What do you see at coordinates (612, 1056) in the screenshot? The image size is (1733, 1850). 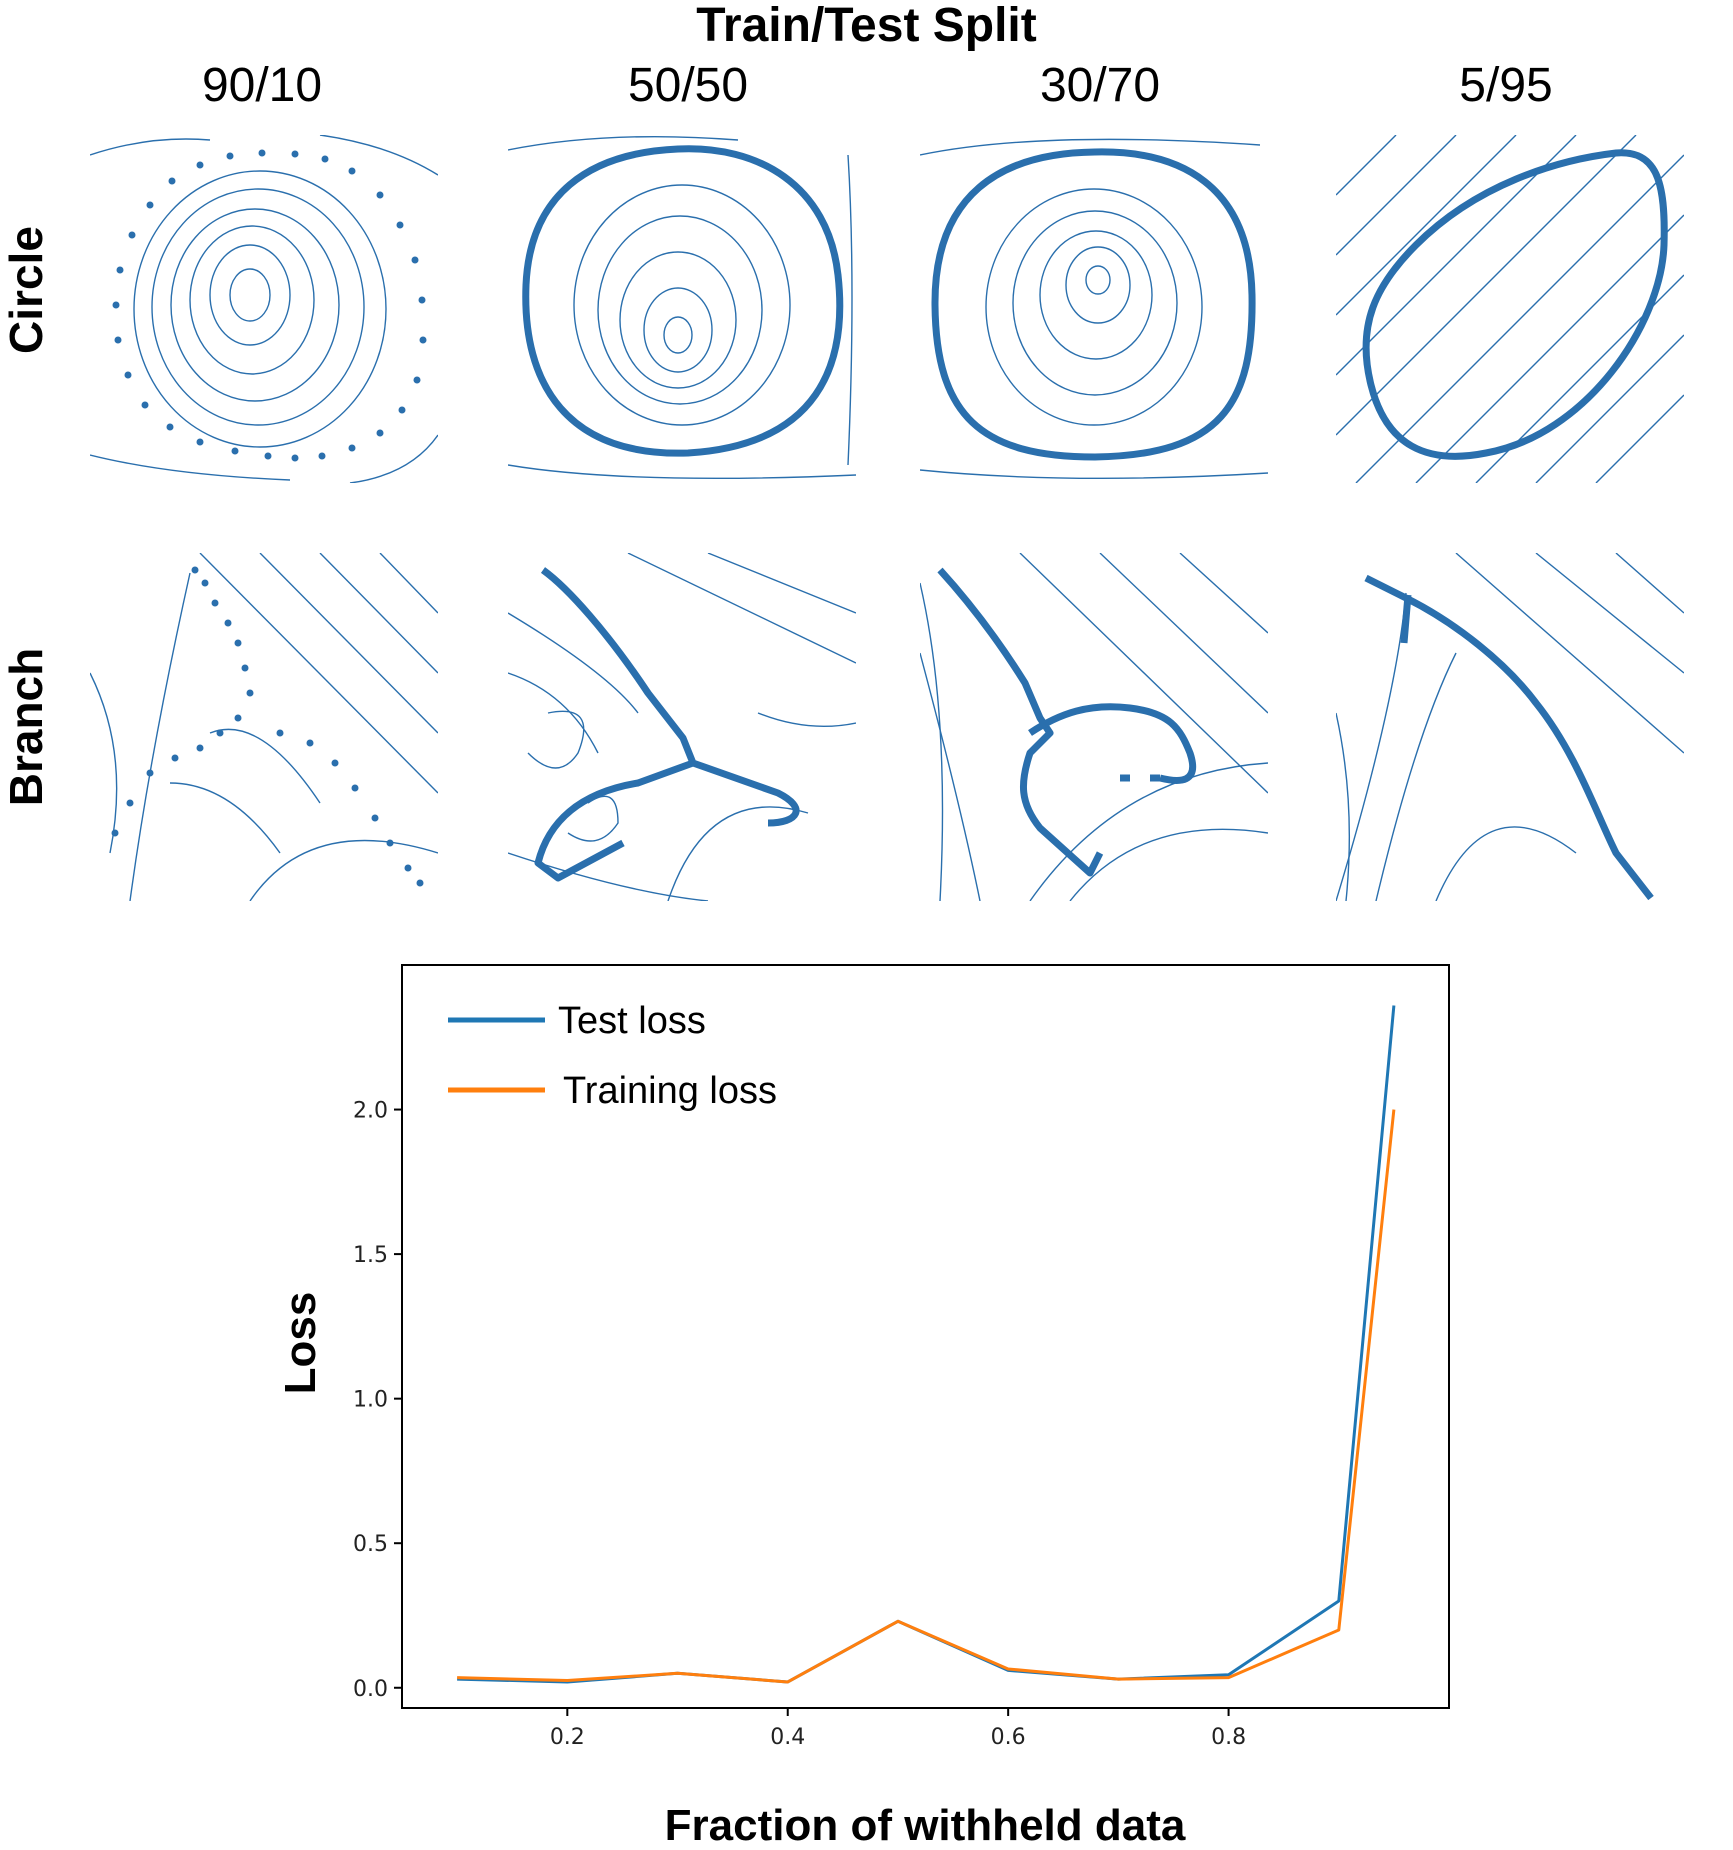 I see `legend: Test loss Training loss` at bounding box center [612, 1056].